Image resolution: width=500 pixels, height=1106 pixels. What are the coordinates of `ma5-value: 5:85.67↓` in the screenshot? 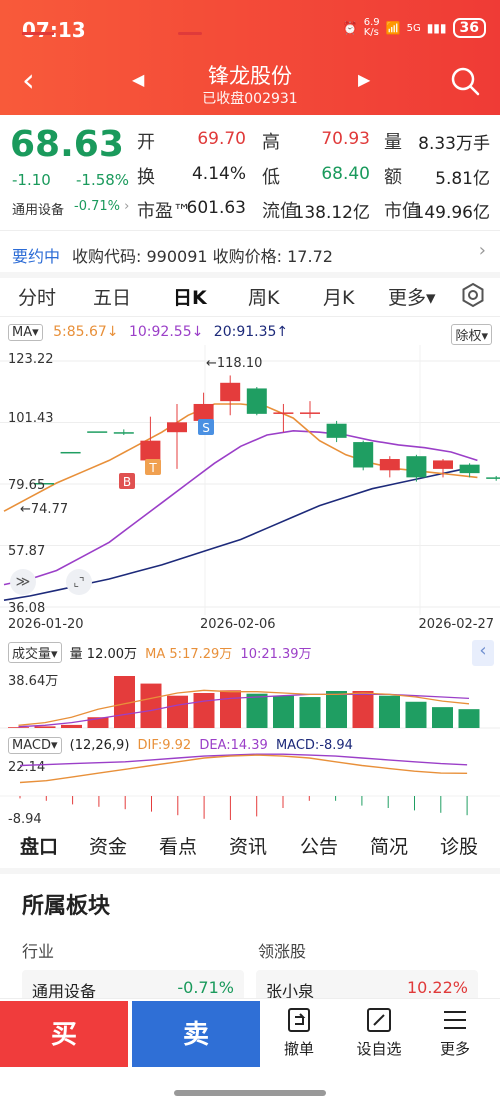 It's located at (86, 332).